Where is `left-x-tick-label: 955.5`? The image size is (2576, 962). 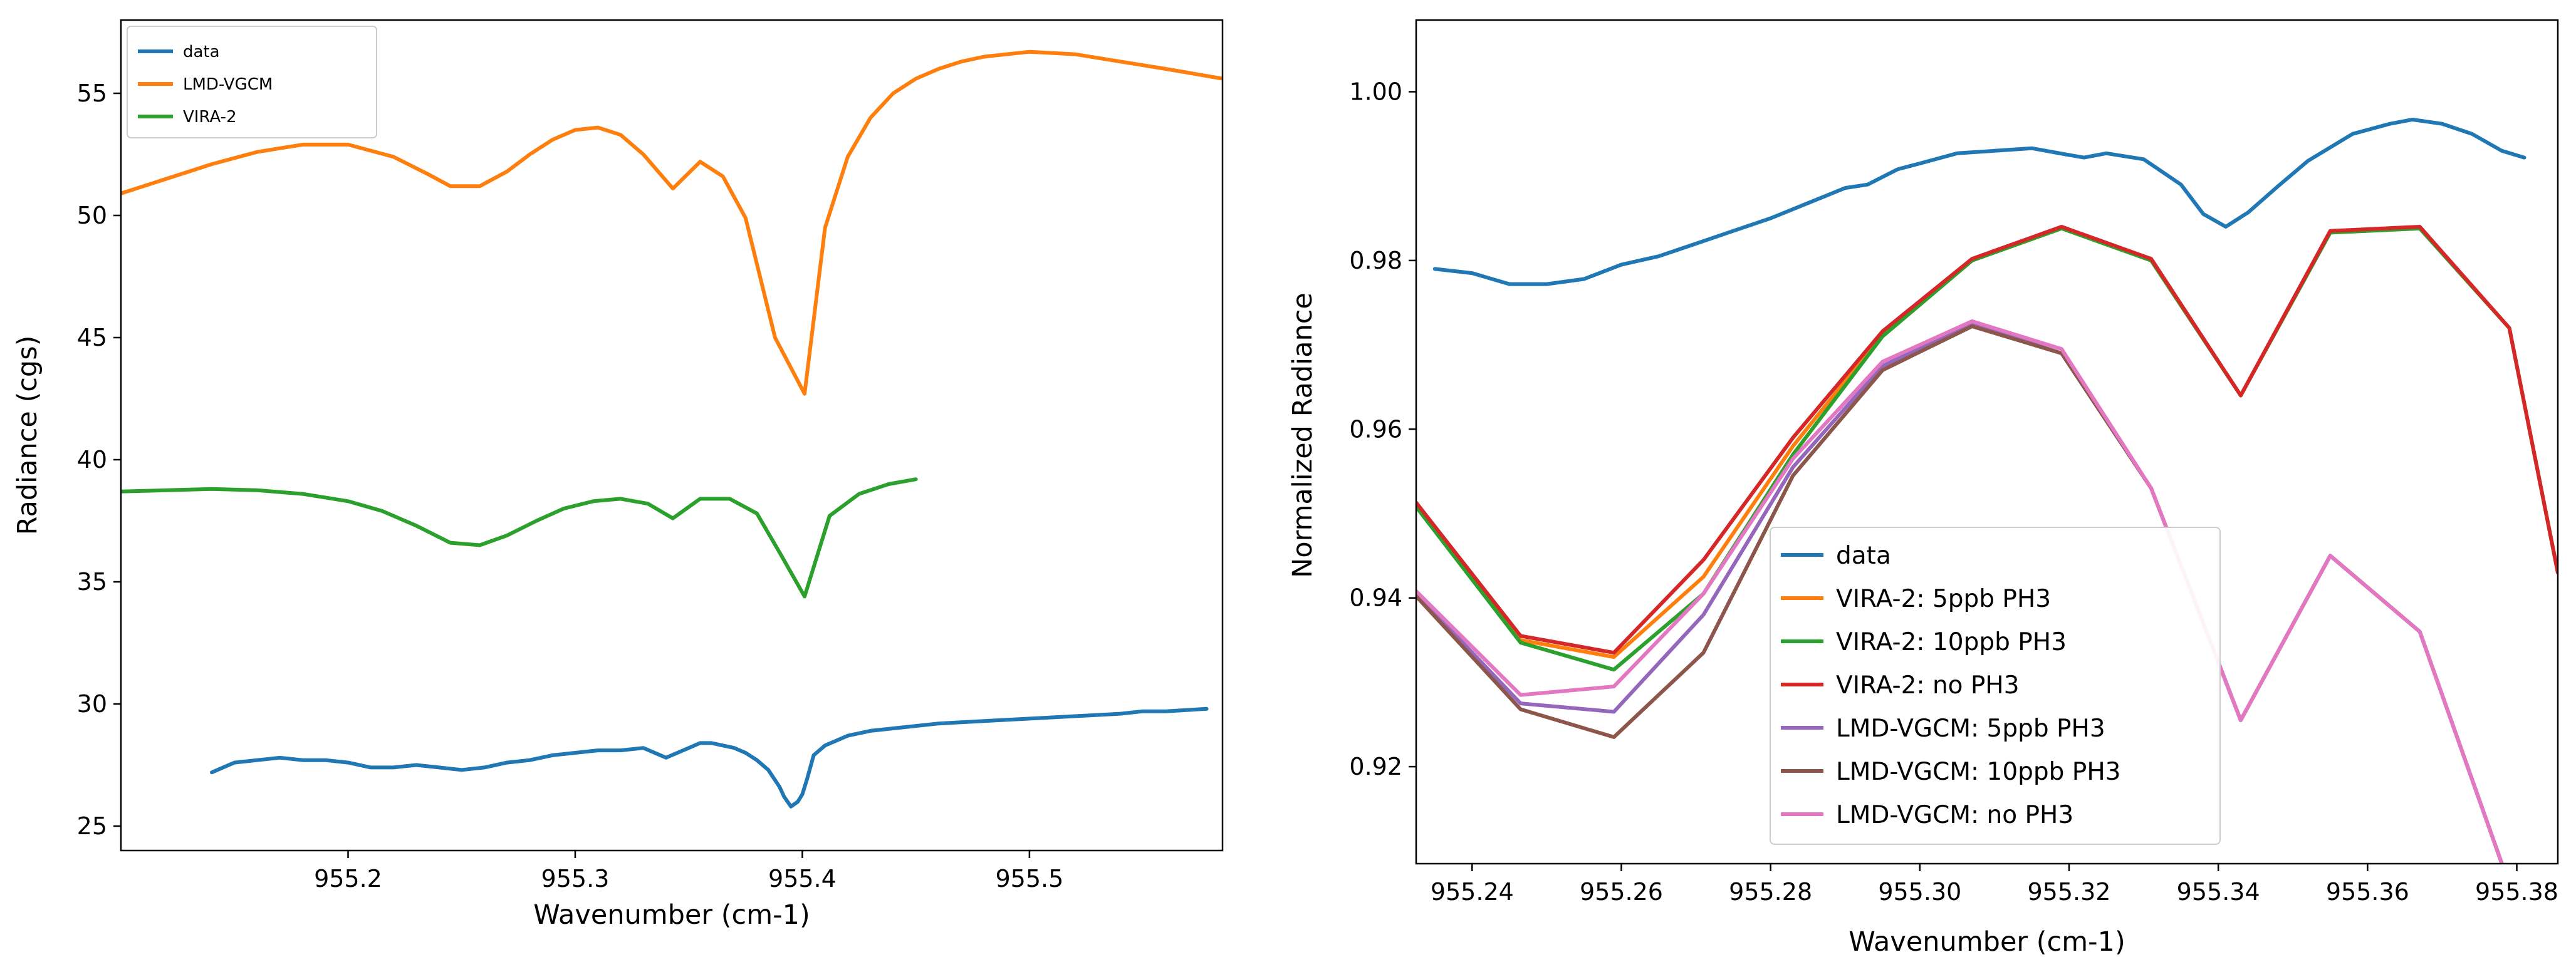
left-x-tick-label: 955.5 is located at coordinates (1029, 879).